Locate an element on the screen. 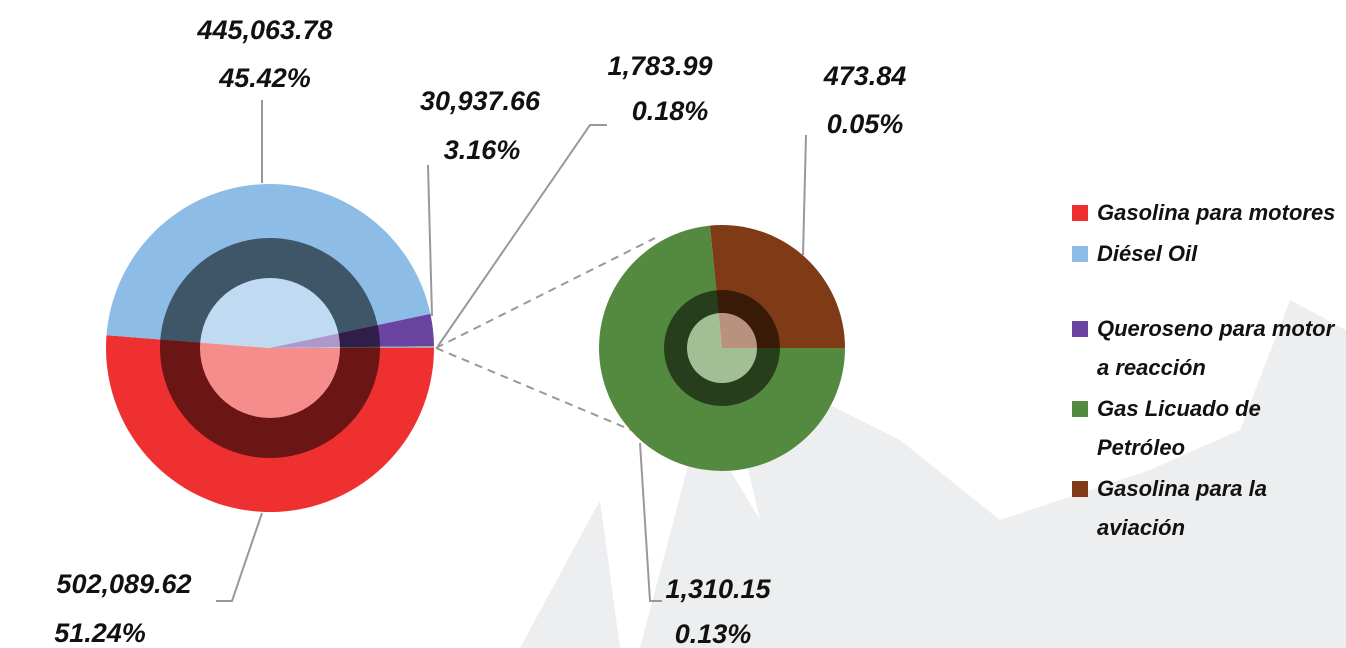  connector is located at coordinates (545, 394).